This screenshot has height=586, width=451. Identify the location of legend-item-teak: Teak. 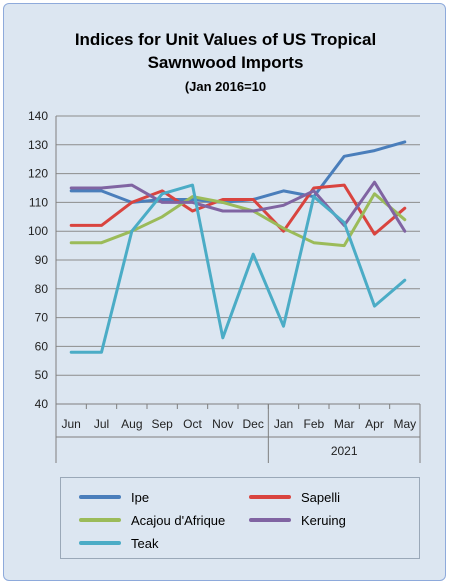
(118, 543).